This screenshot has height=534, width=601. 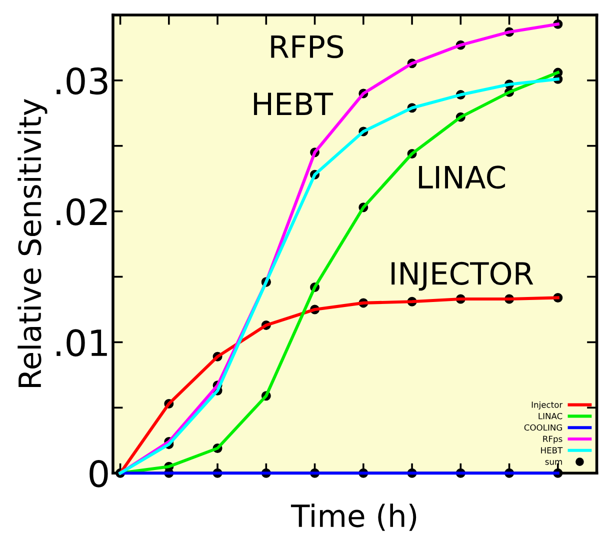 I want to click on legend-label: LINAC, so click(x=550, y=416).